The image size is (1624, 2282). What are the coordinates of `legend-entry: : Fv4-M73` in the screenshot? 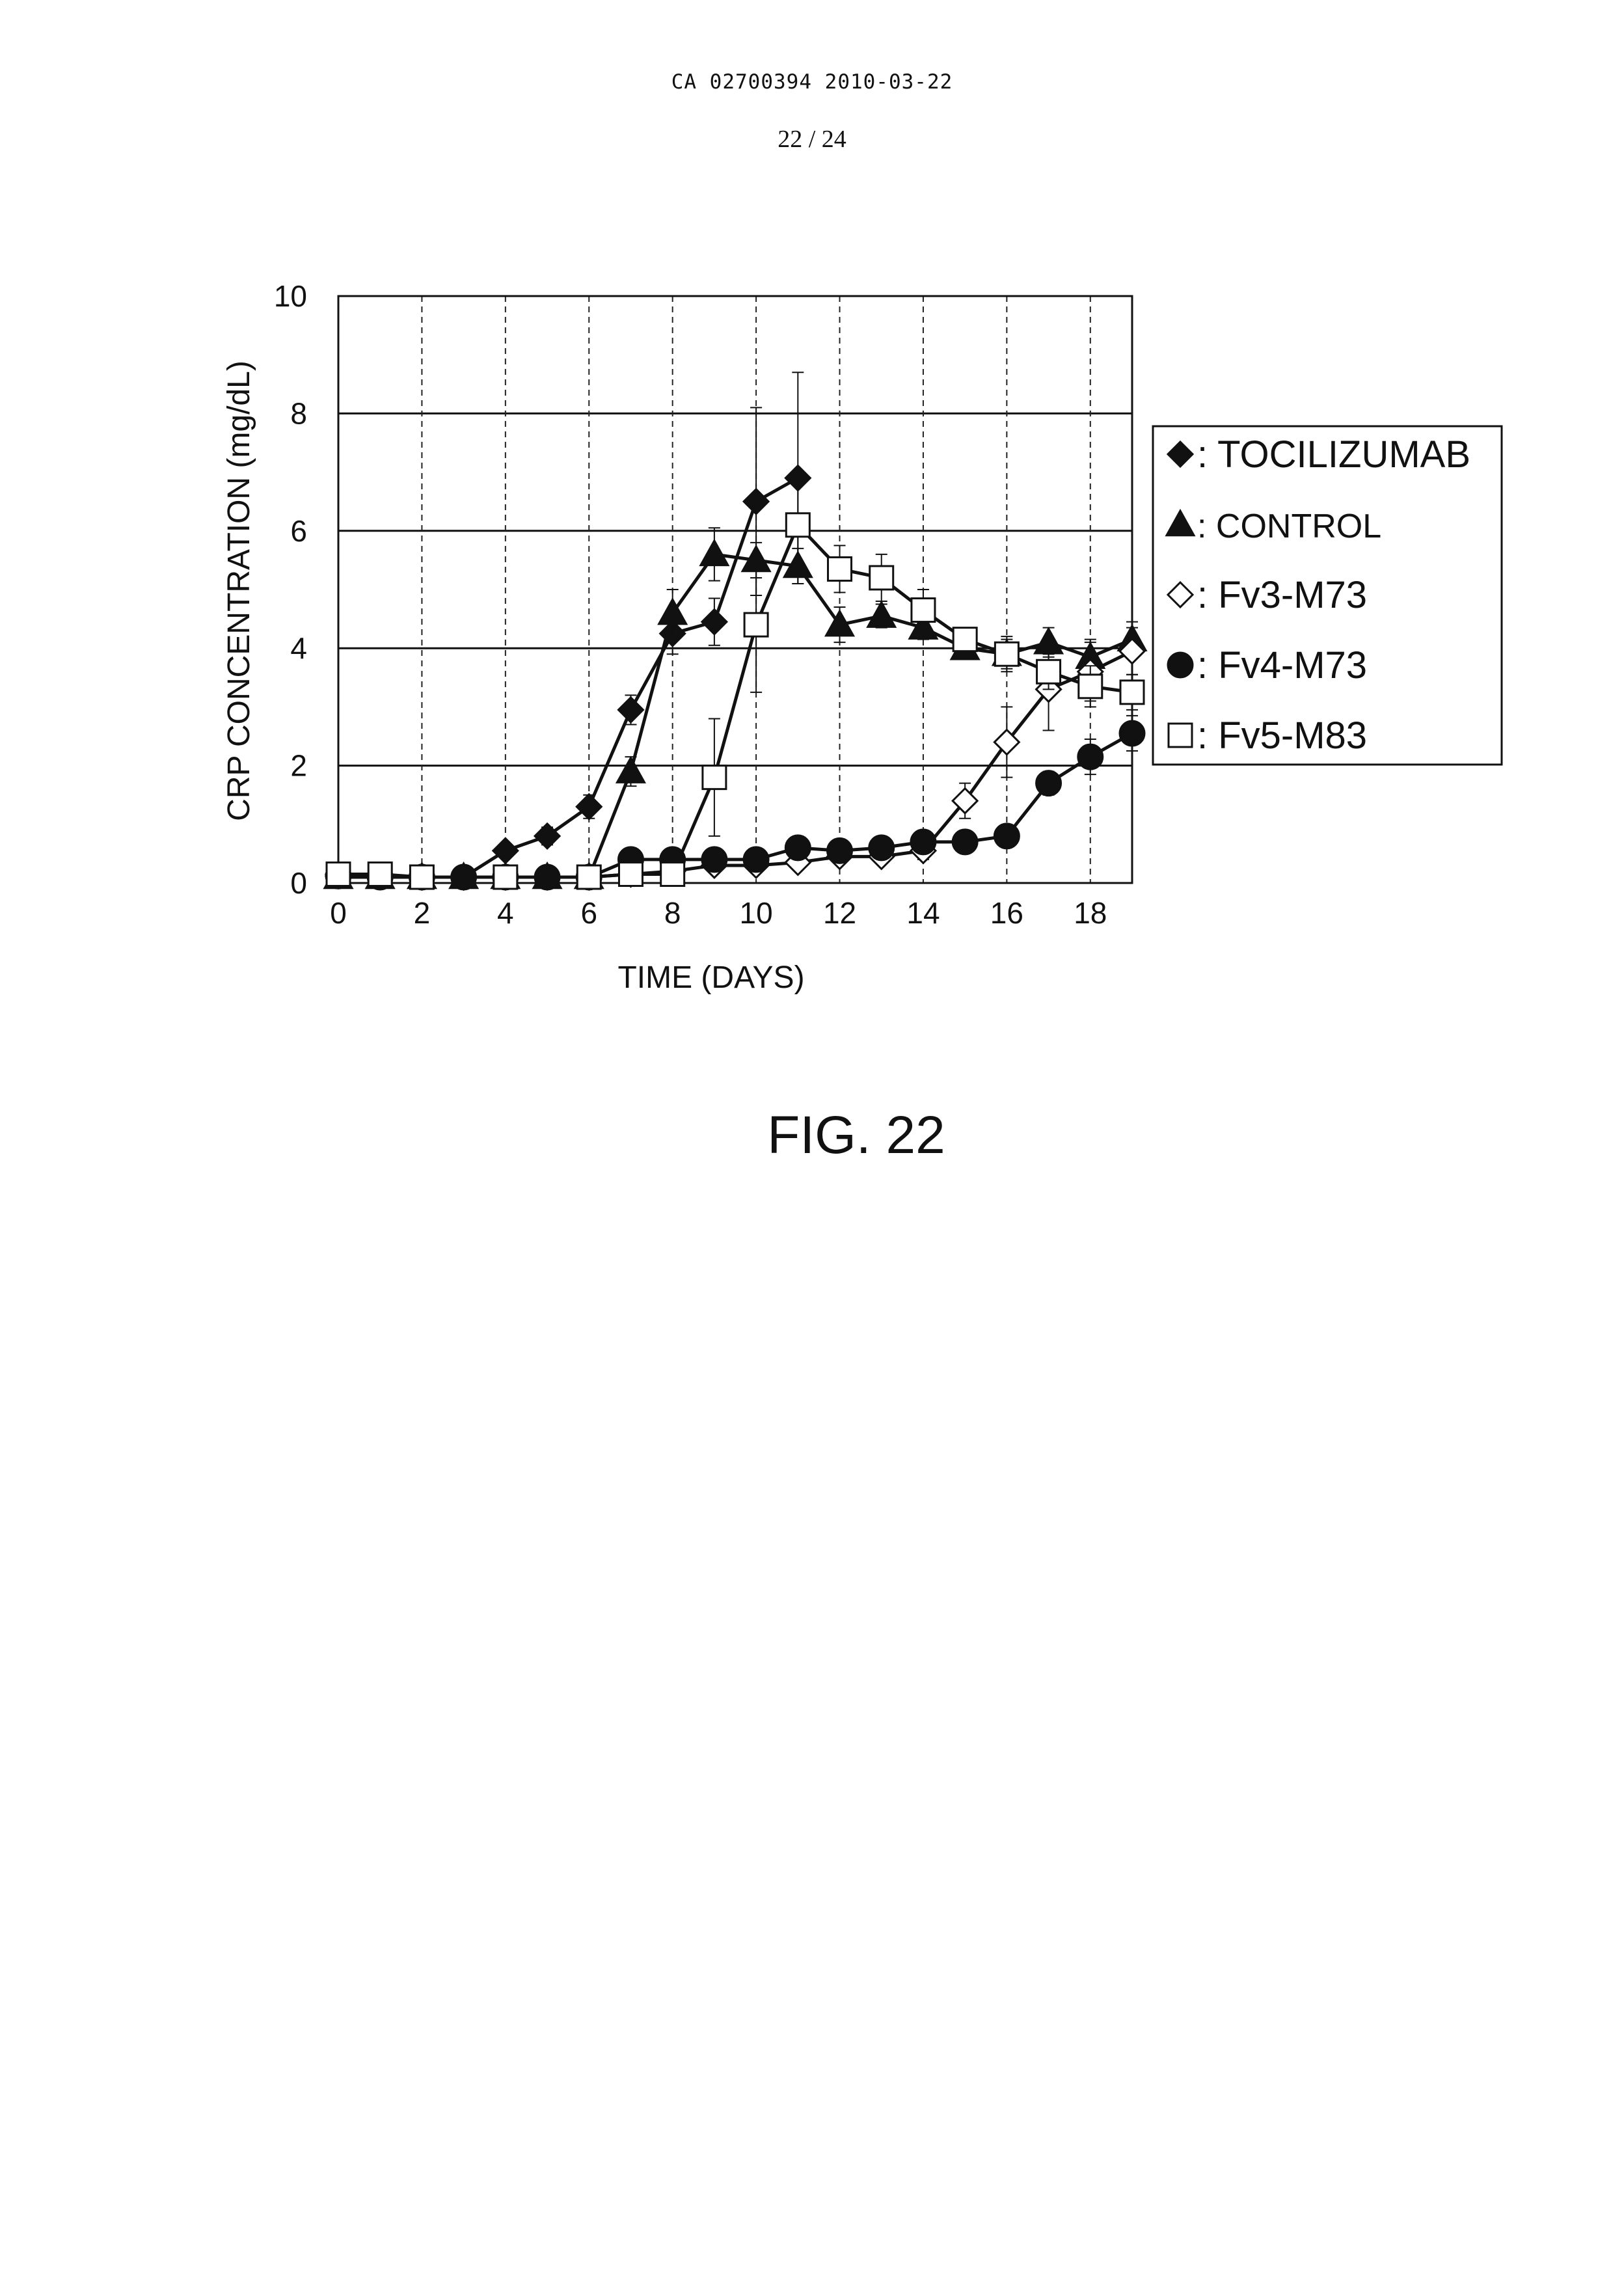 It's located at (1267, 665).